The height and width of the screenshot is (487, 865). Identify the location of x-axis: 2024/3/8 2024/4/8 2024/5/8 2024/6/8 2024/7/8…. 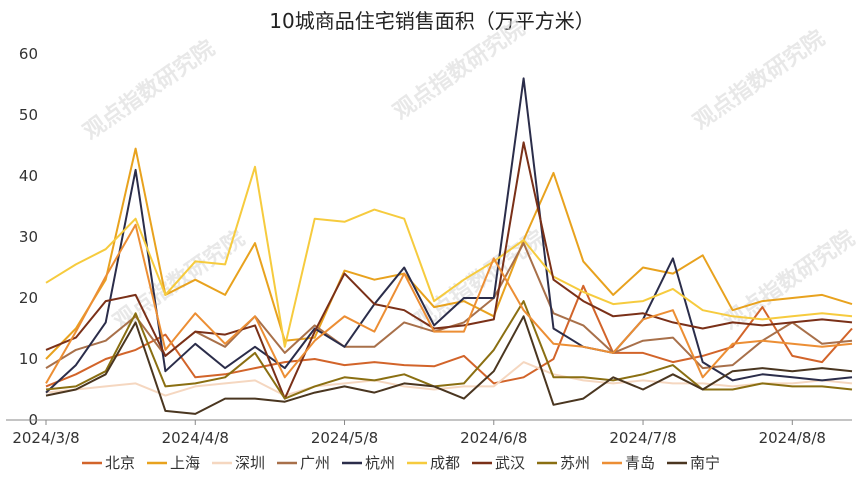
(429, 433).